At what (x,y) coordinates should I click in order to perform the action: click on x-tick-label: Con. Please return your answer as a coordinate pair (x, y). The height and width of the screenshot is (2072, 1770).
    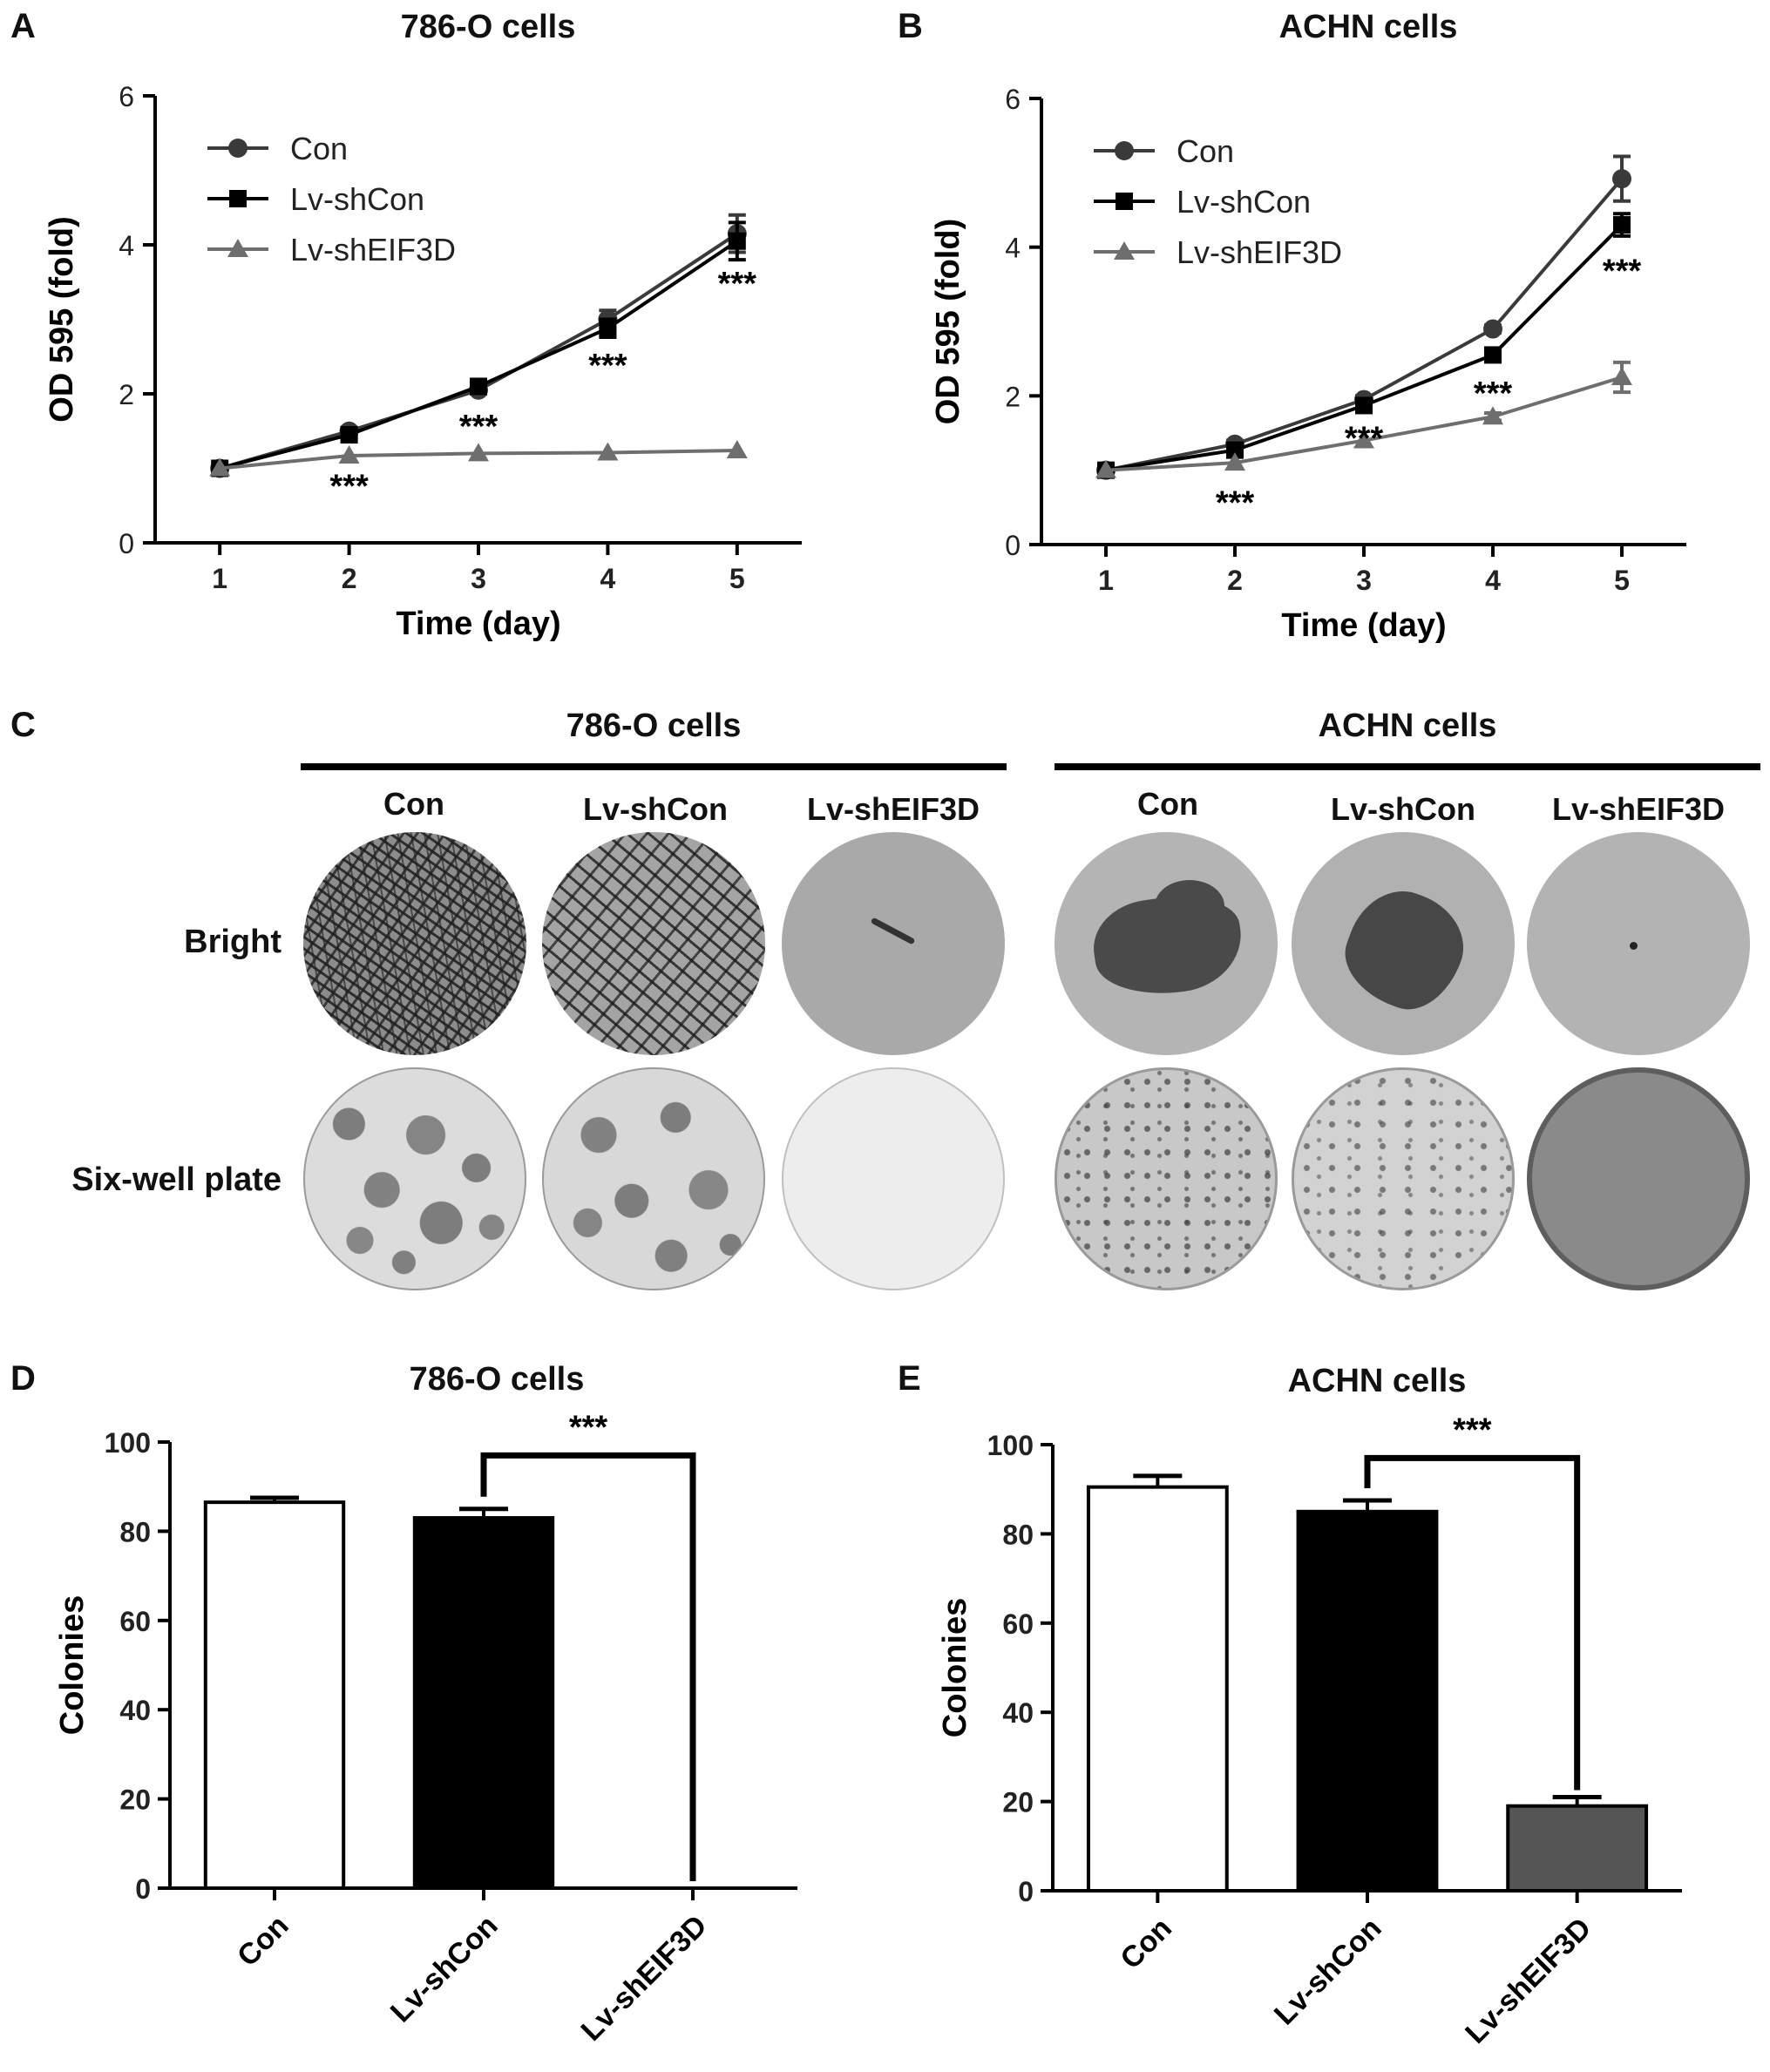
    Looking at the image, I should click on (1146, 1944).